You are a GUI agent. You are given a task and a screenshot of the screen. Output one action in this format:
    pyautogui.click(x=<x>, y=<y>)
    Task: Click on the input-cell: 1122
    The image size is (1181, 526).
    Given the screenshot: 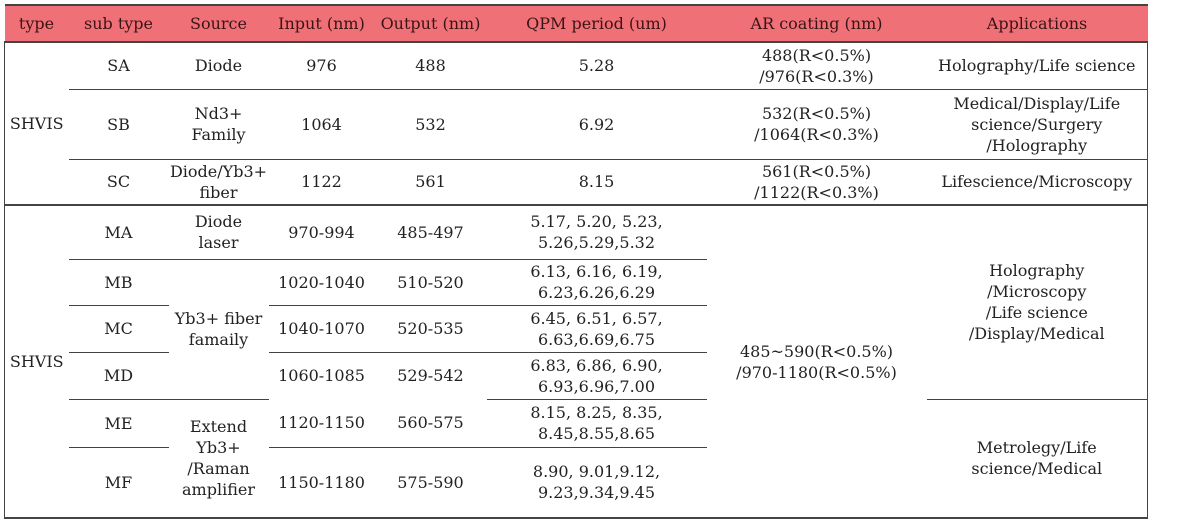 What is the action you would take?
    pyautogui.click(x=321, y=182)
    